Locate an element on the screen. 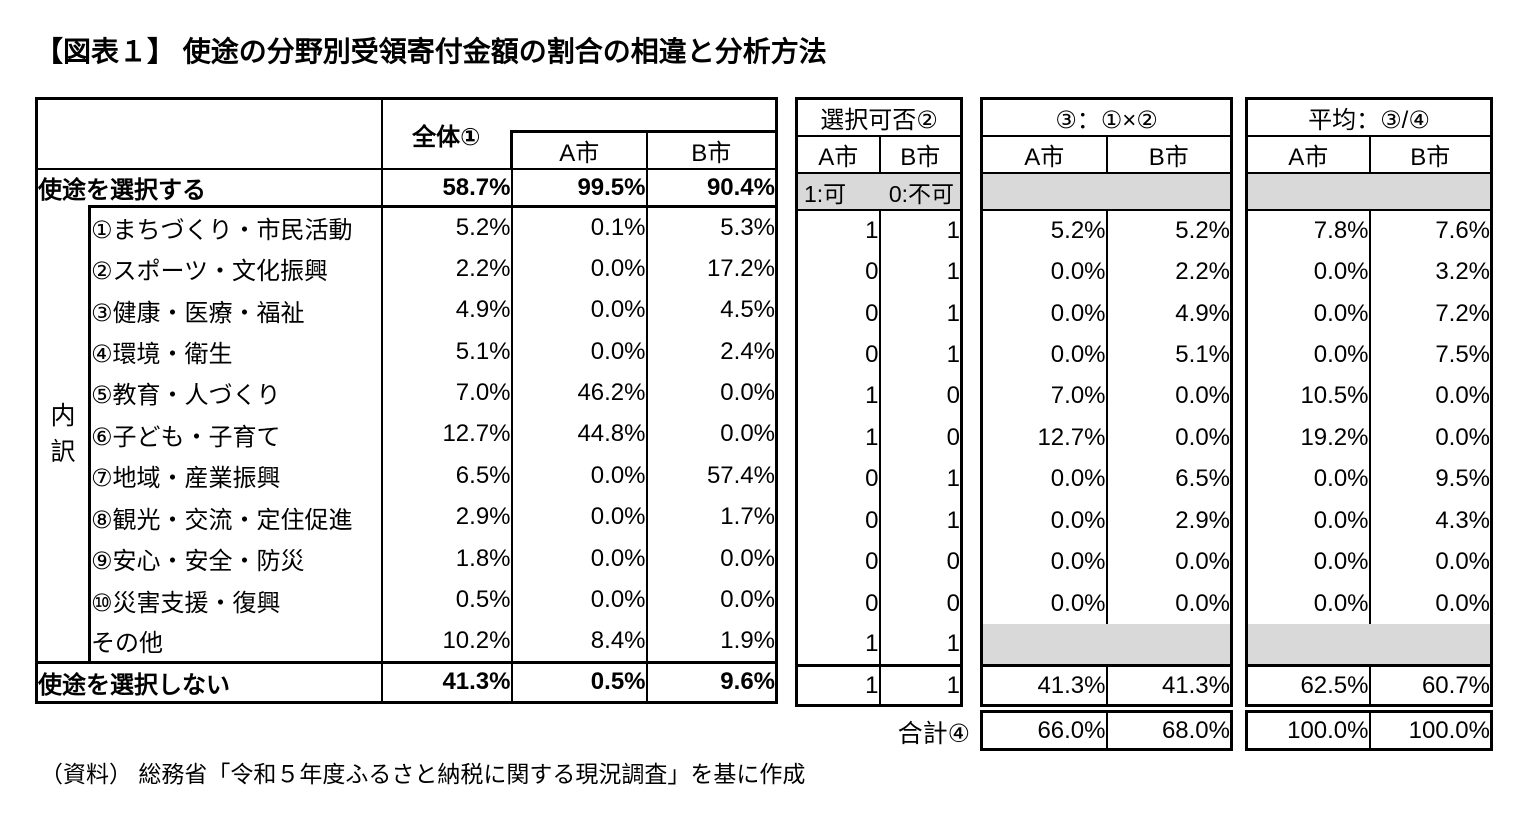 The height and width of the screenshot is (813, 1532). main-item-row: その他 10.2% 8.4% 1.9% is located at coordinates (407, 641).